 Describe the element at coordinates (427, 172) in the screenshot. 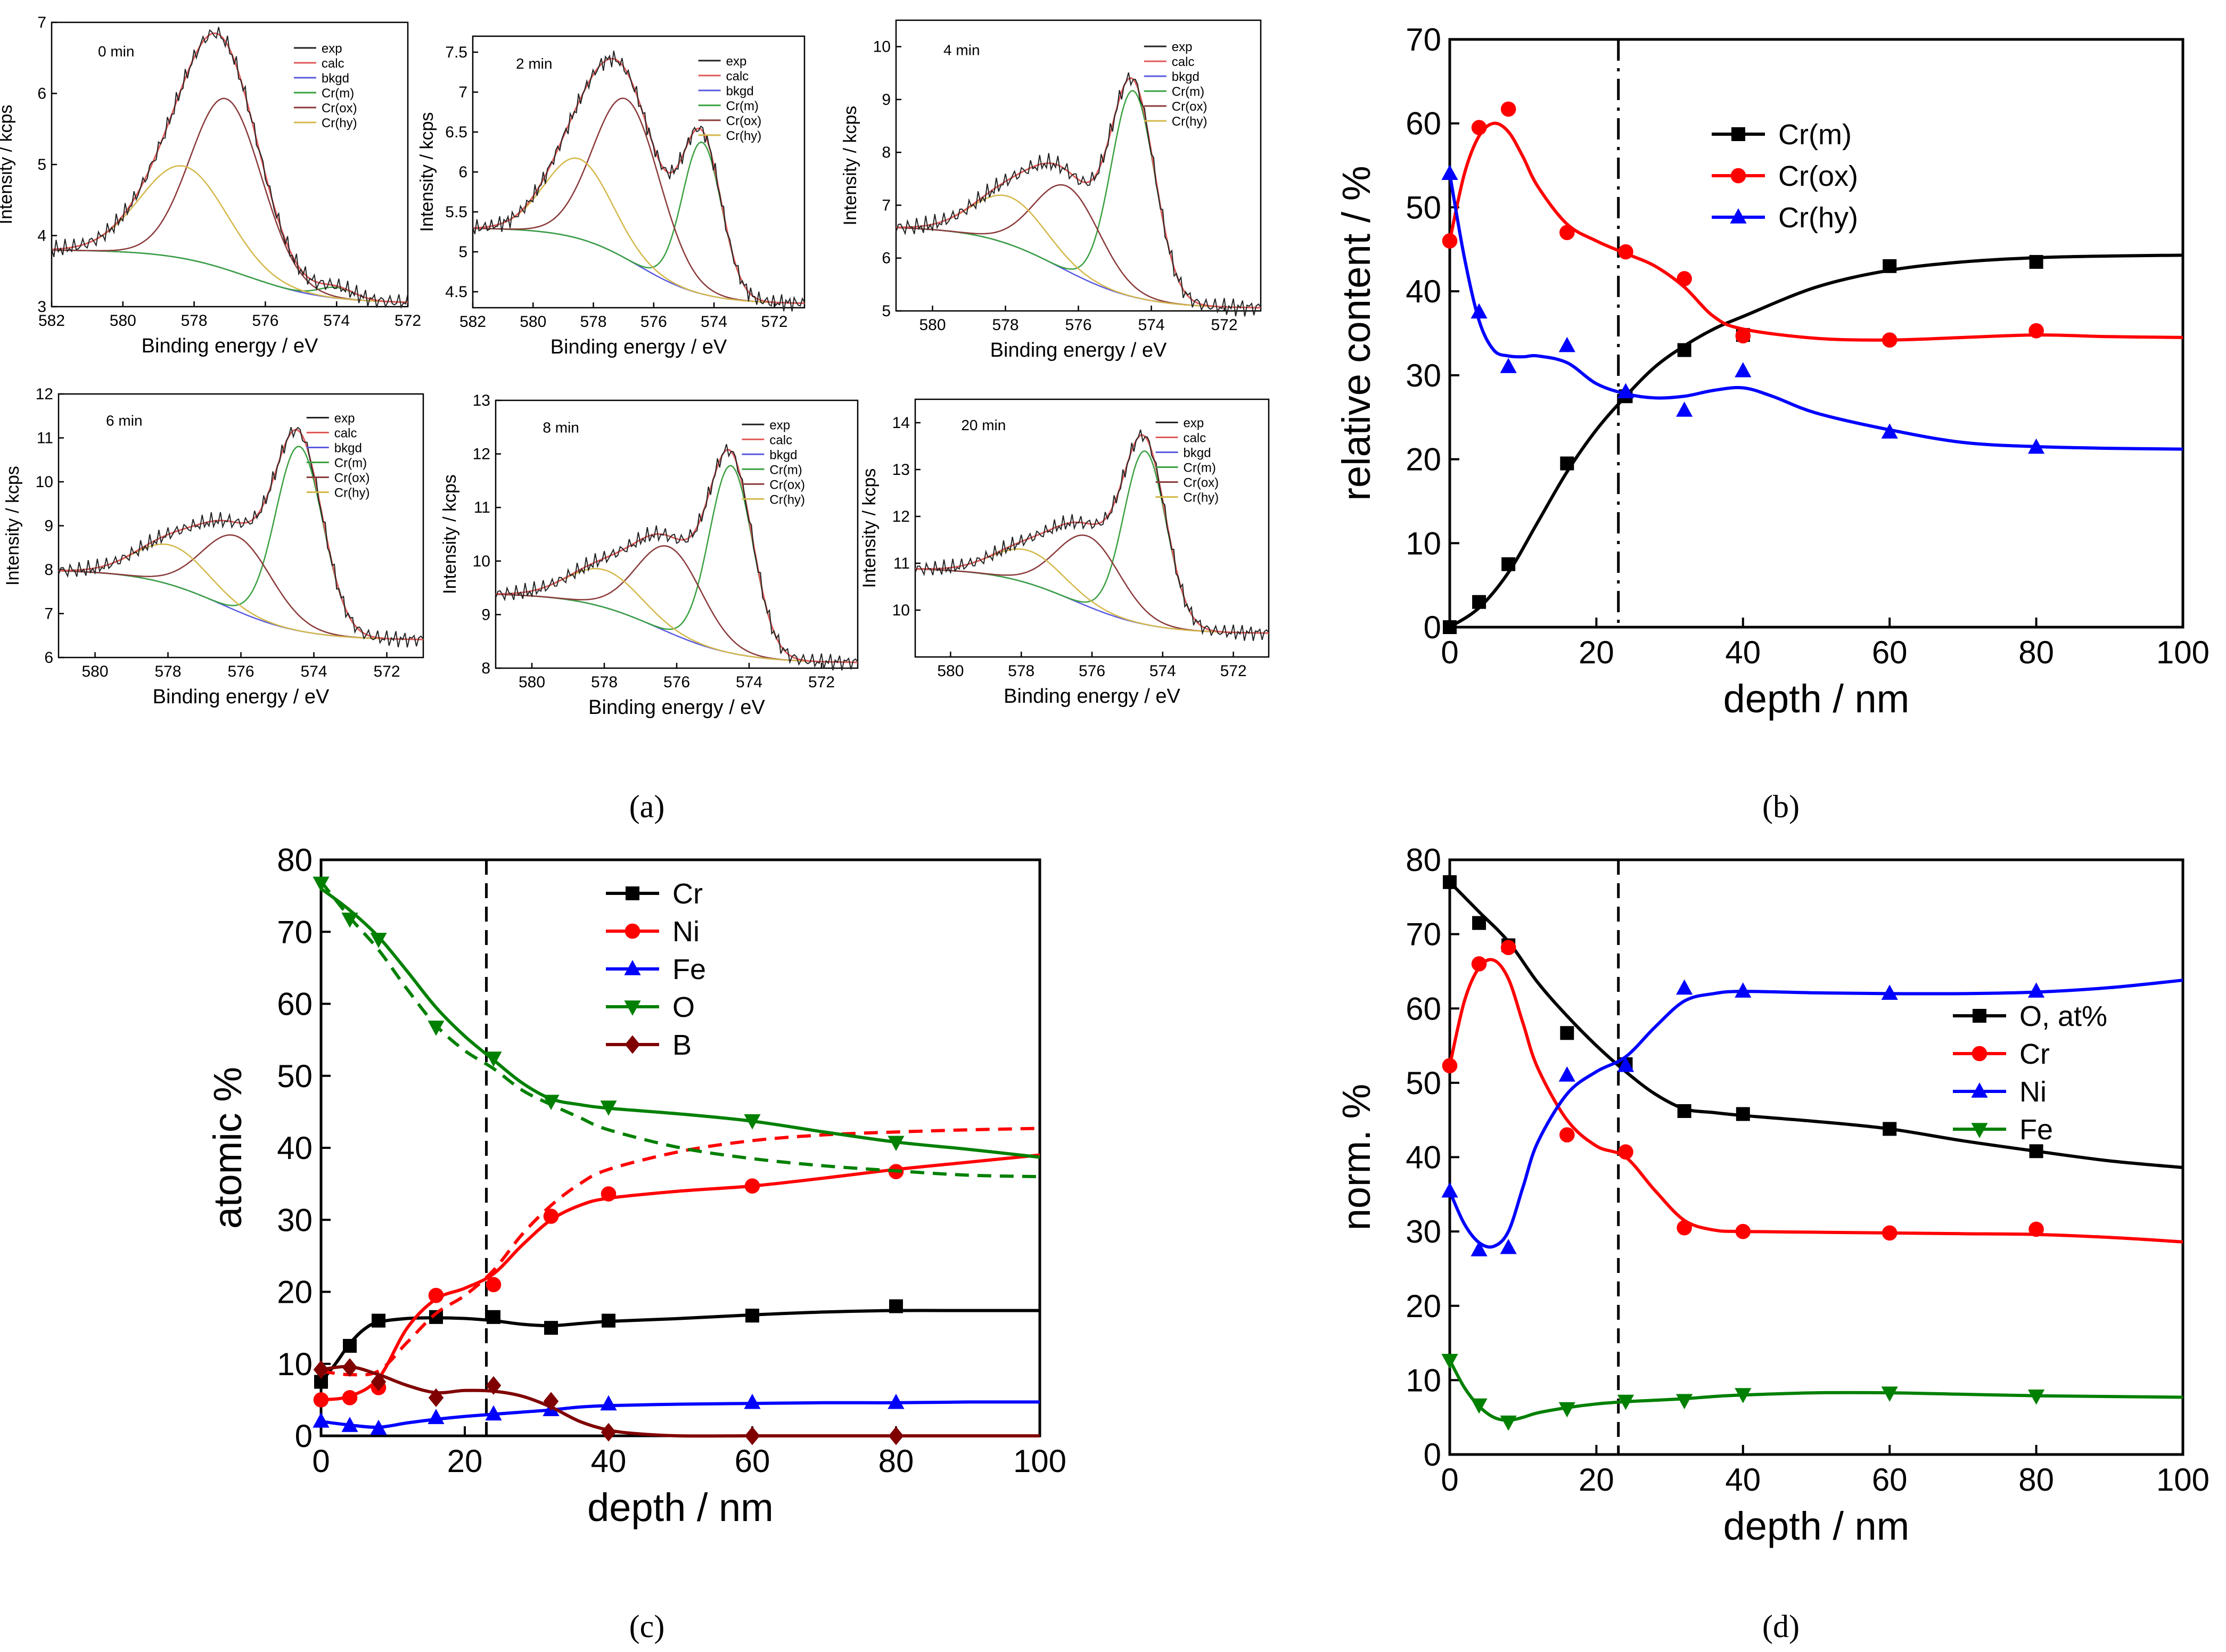

I see `y-axis-title: Intensity / kcps` at that location.